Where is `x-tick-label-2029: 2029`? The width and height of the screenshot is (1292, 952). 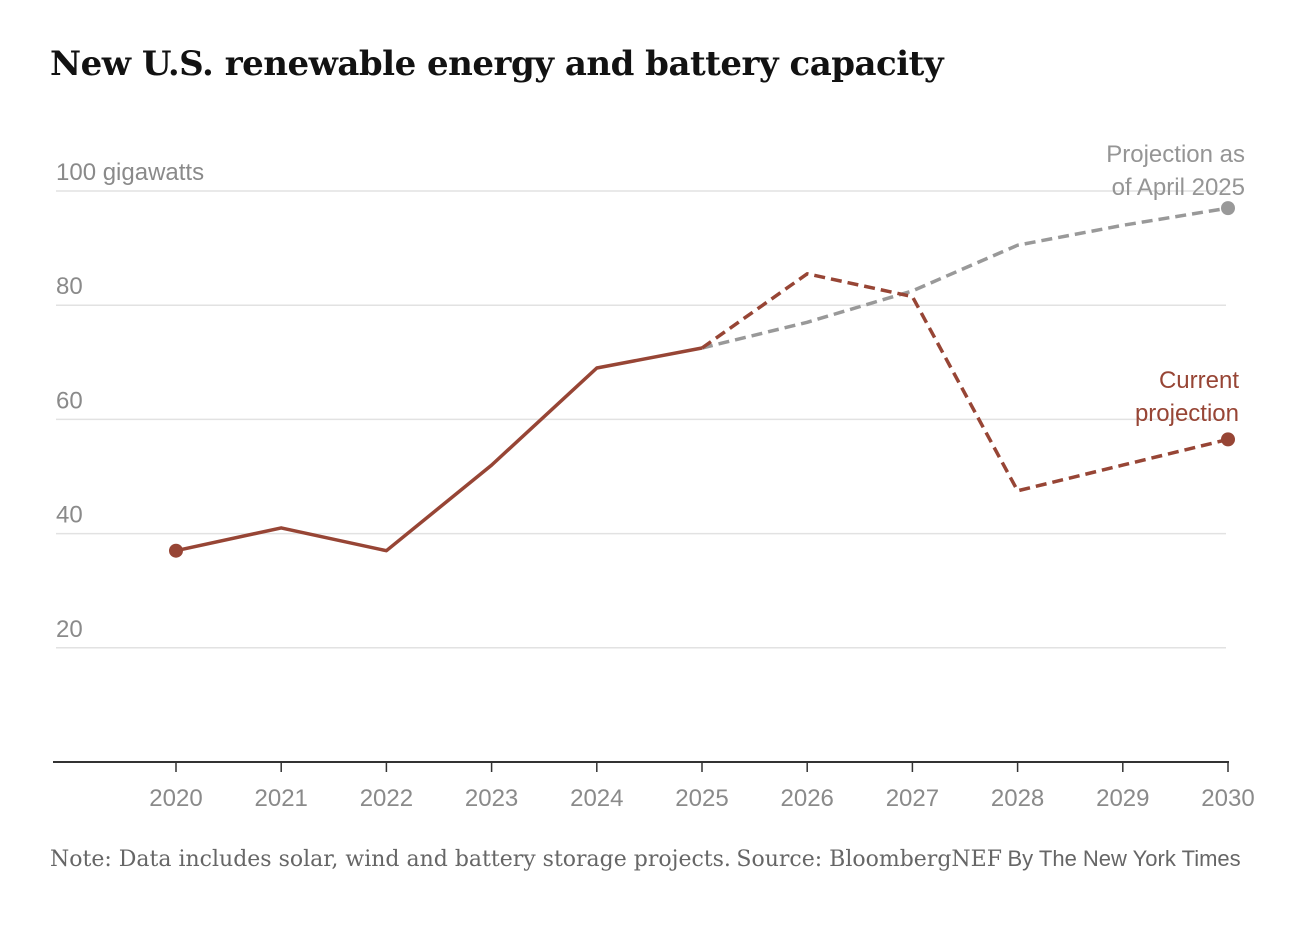
x-tick-label-2029: 2029 is located at coordinates (1122, 798).